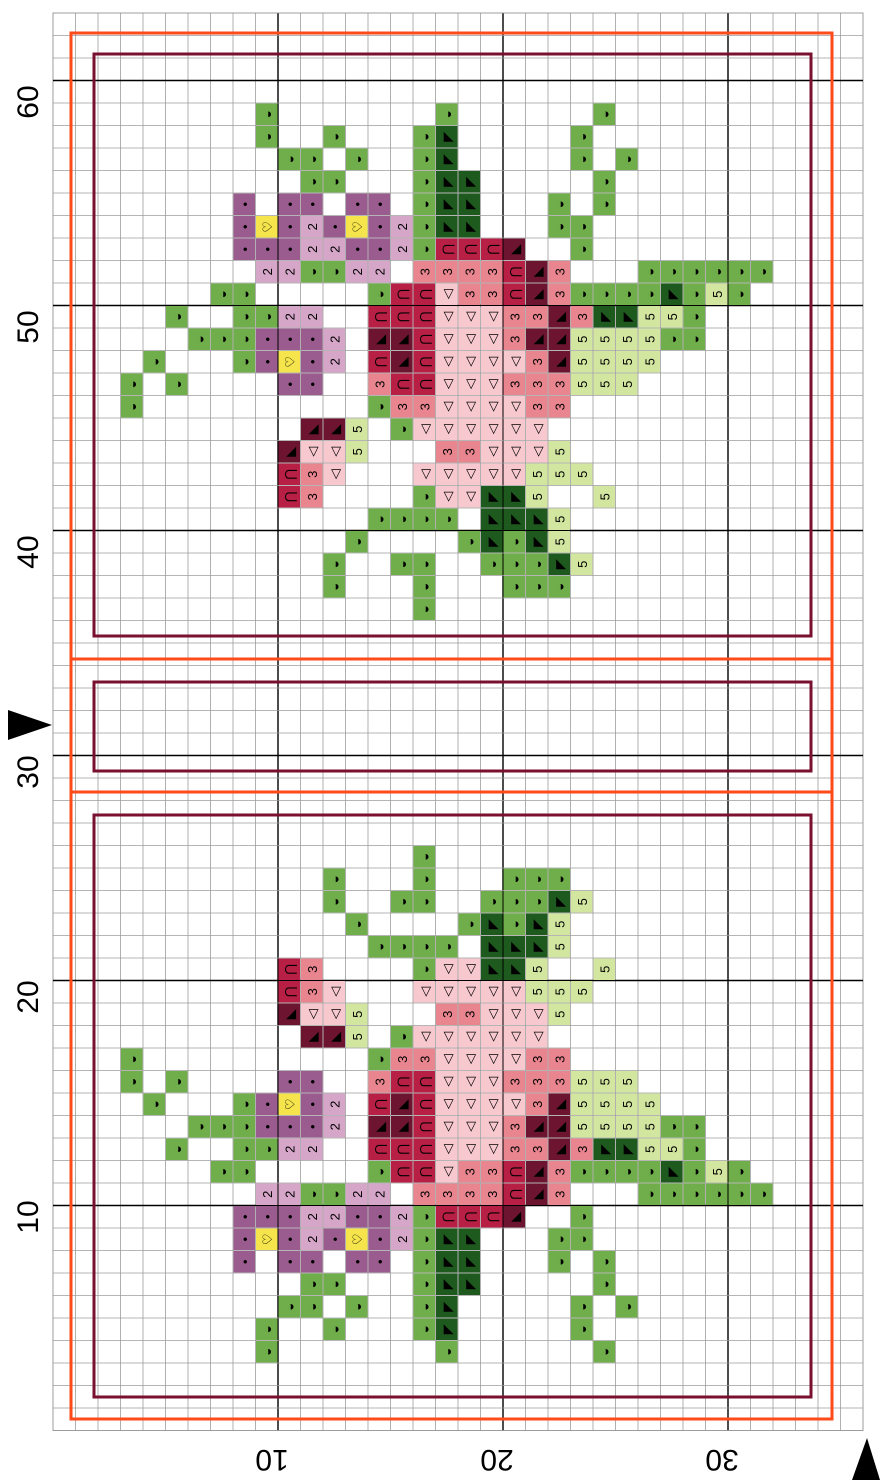 The width and height of the screenshot is (880, 1483). Describe the element at coordinates (721, 1459) in the screenshot. I see `axis-label-horizontal: 30` at that location.